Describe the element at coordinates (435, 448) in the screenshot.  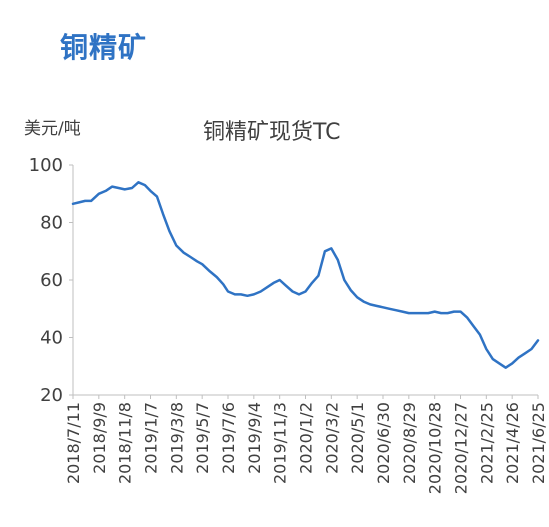
I see `x-tick-label: 2020/10/28` at that location.